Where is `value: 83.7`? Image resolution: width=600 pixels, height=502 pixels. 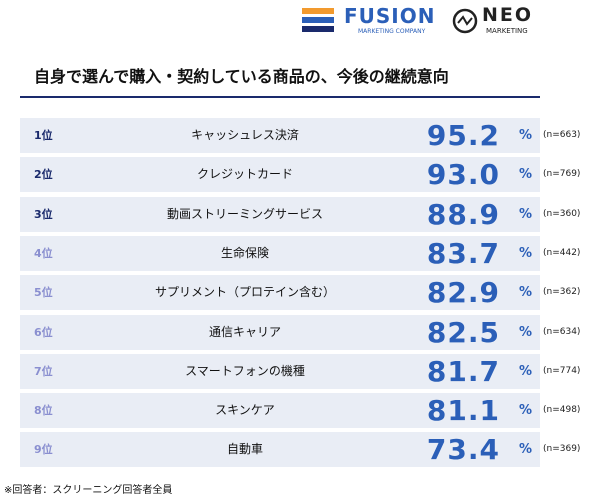
value: 83.7 is located at coordinates (463, 253).